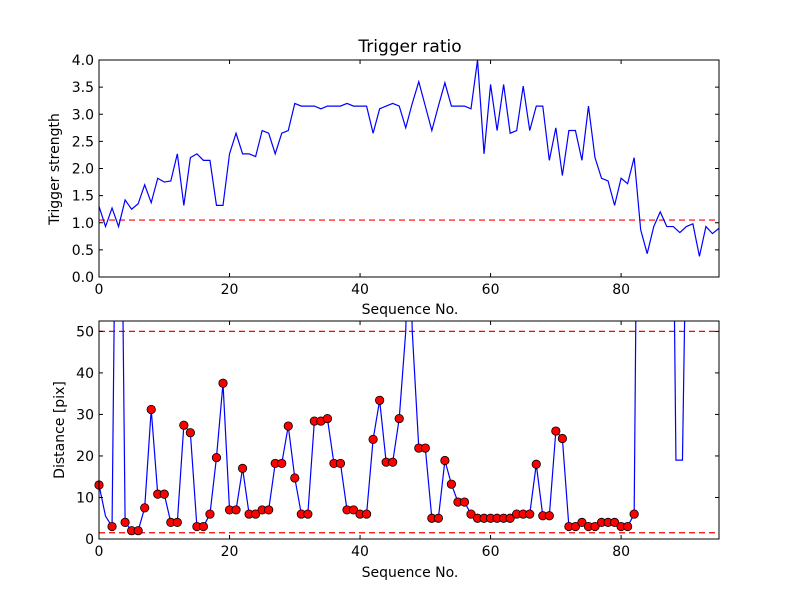 The image size is (800, 600). I want to click on y-tick-label: 0.5, so click(83, 251).